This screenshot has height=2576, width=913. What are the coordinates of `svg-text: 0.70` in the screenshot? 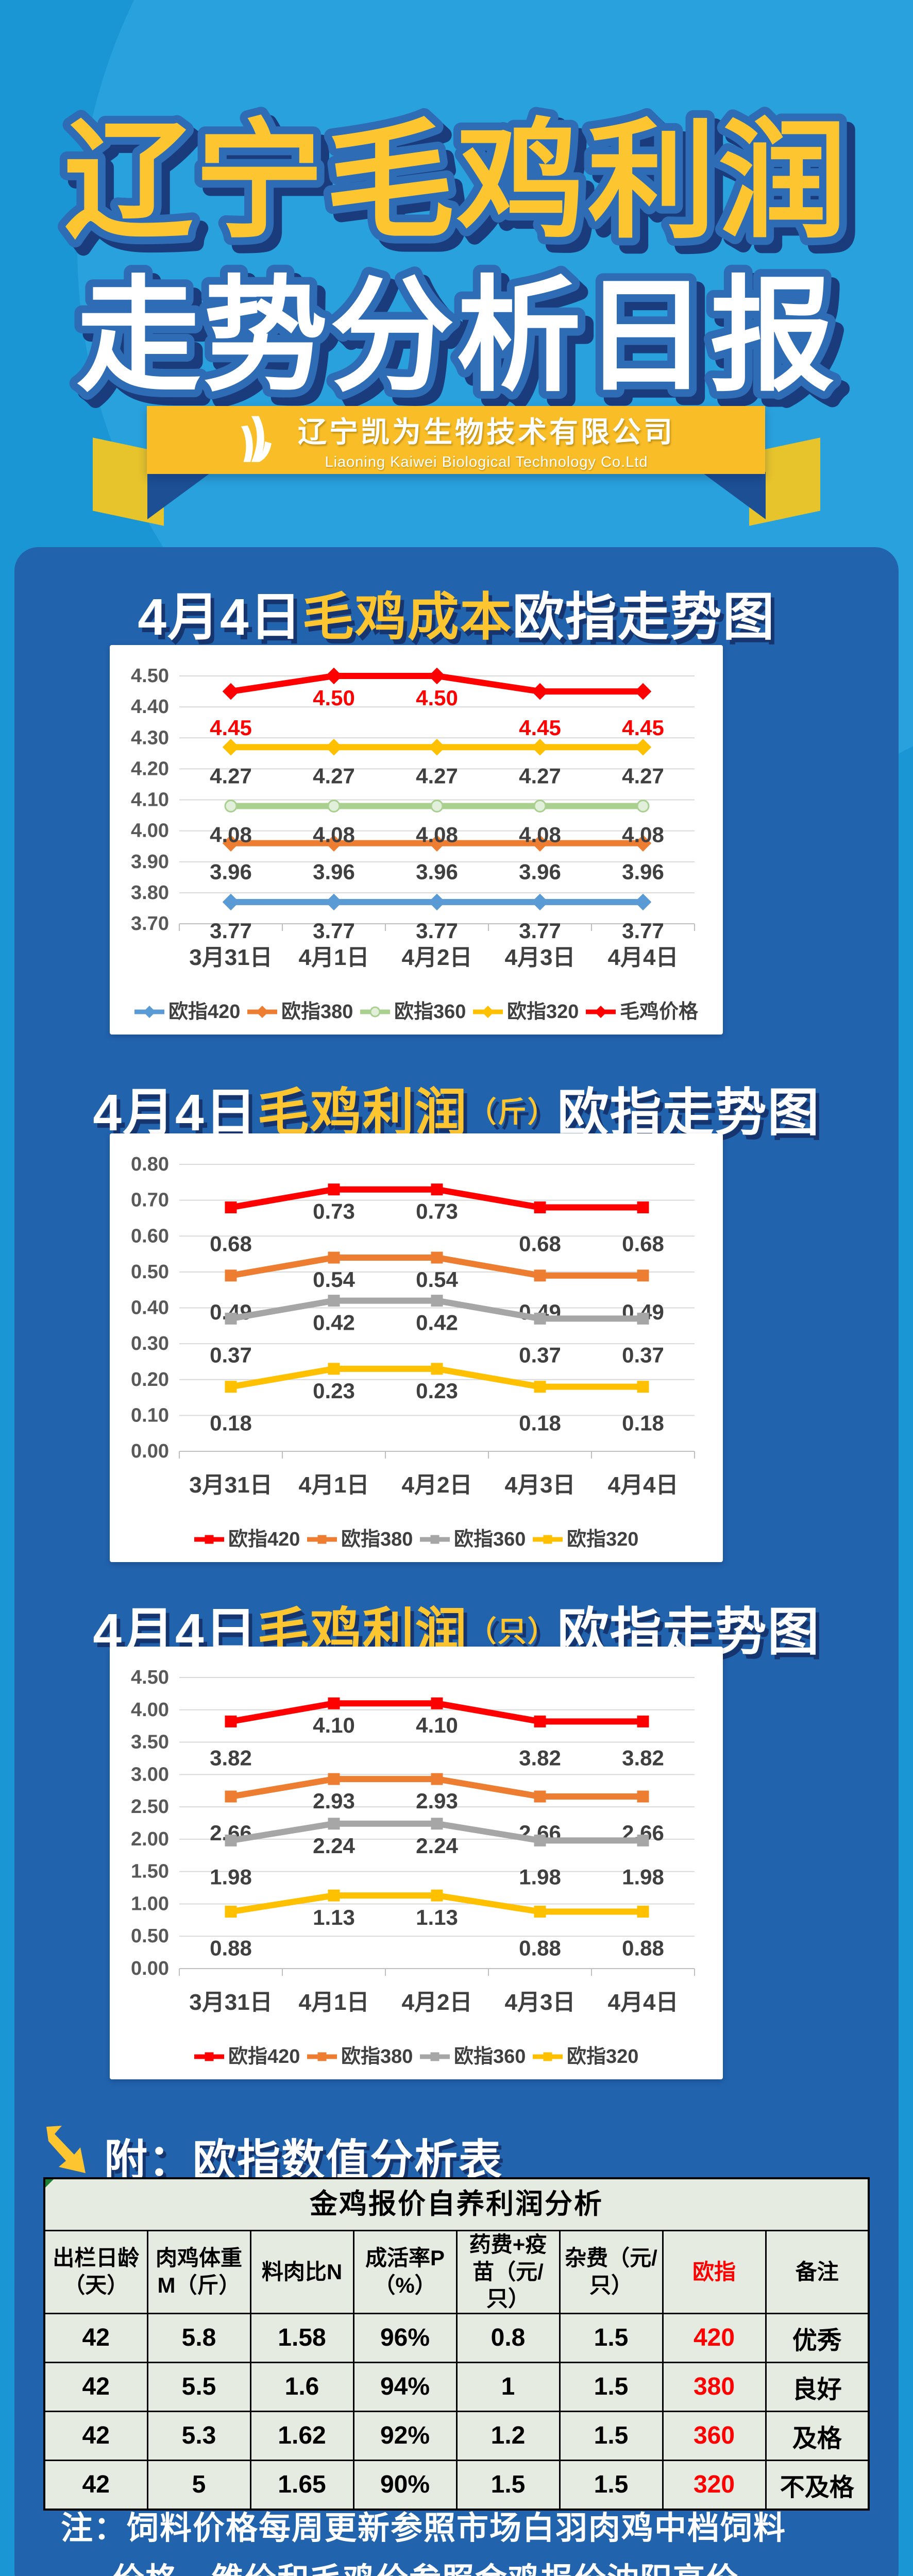 It's located at (150, 1200).